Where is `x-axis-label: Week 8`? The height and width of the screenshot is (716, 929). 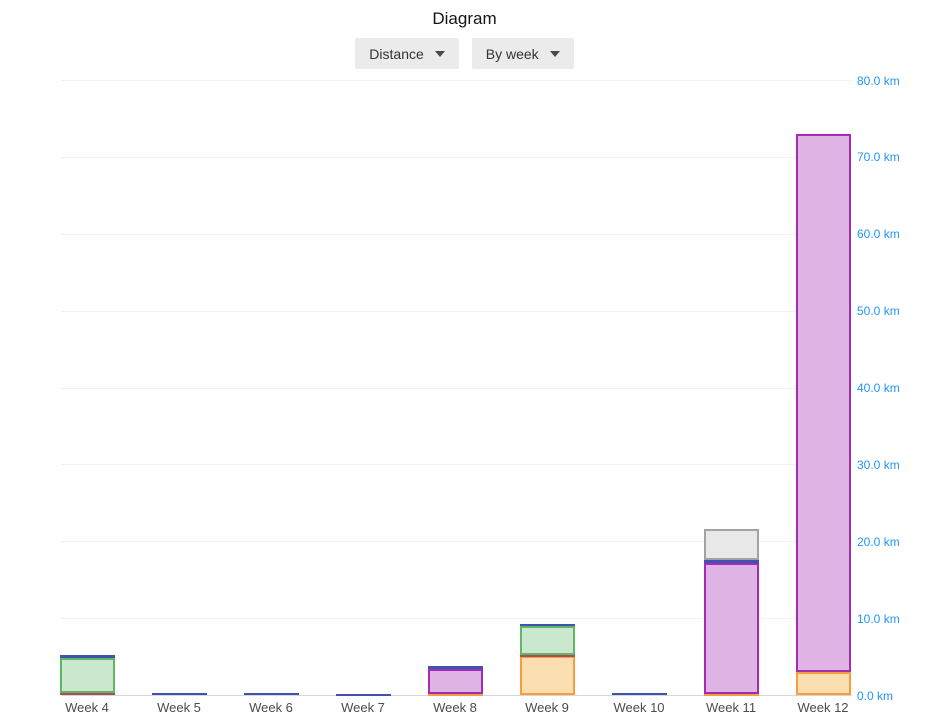
x-axis-label: Week 8 is located at coordinates (455, 707).